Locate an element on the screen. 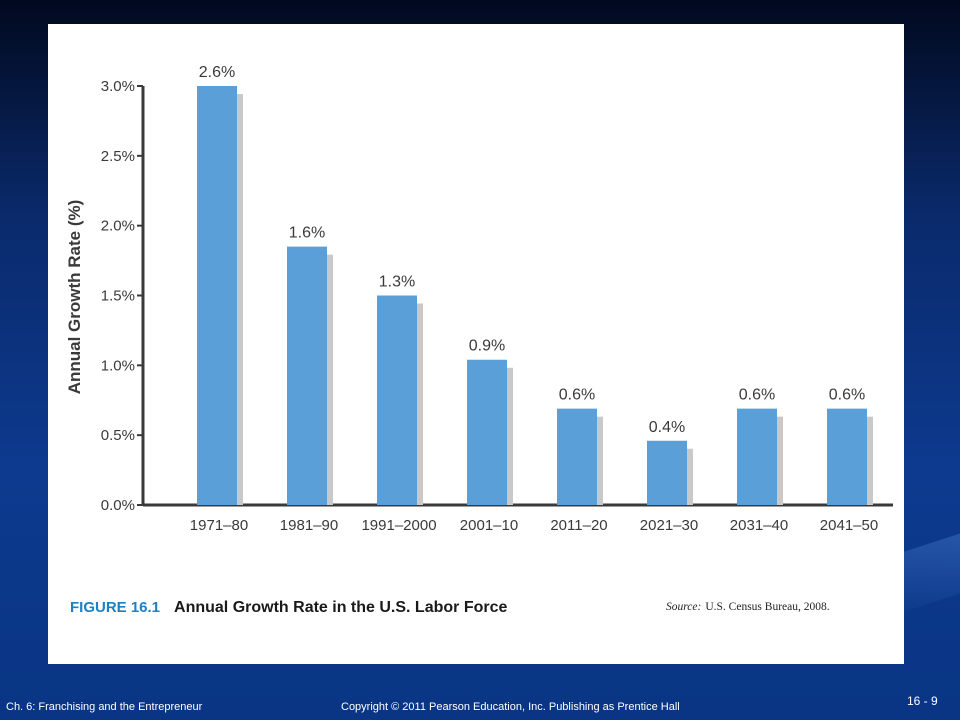  category-label: 2041–50 is located at coordinates (849, 525).